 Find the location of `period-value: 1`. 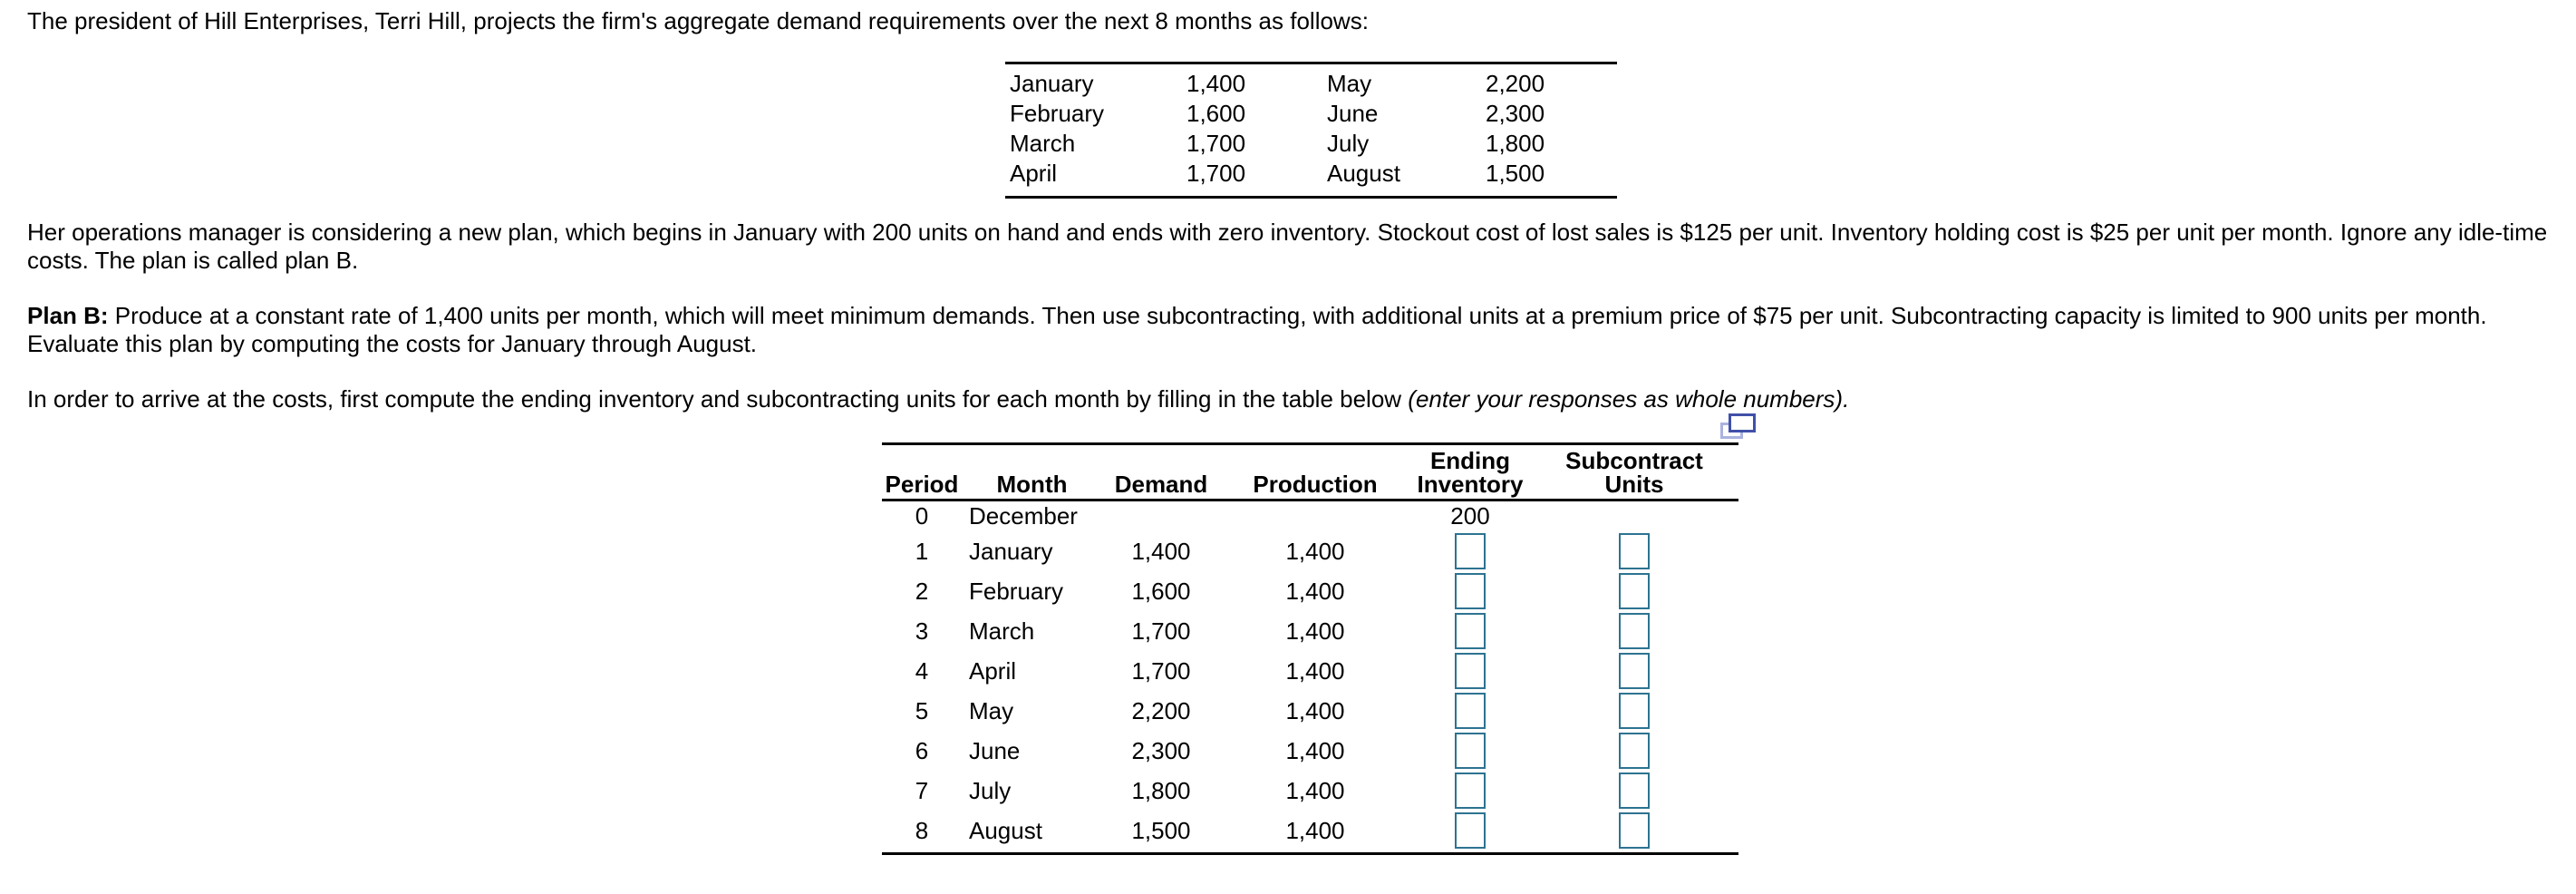

period-value: 1 is located at coordinates (922, 551).